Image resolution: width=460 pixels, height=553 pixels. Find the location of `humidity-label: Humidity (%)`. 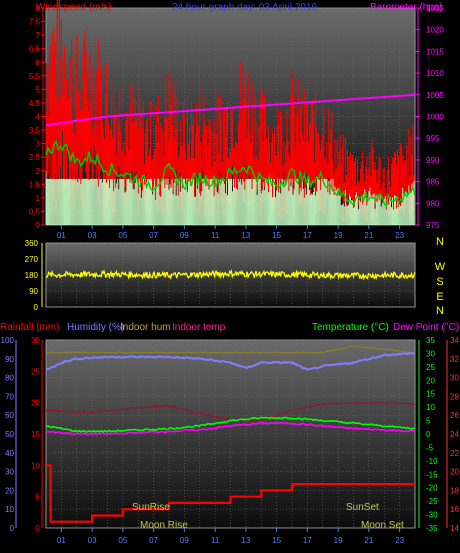

humidity-label: Humidity (%) is located at coordinates (95, 327).